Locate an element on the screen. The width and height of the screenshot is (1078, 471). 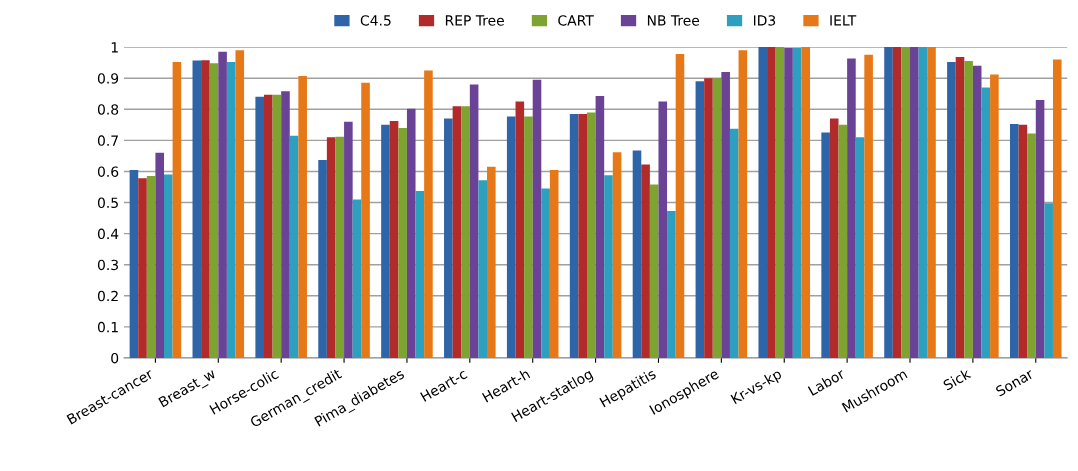
y-tick-label: 0.5 is located at coordinates (107, 202).